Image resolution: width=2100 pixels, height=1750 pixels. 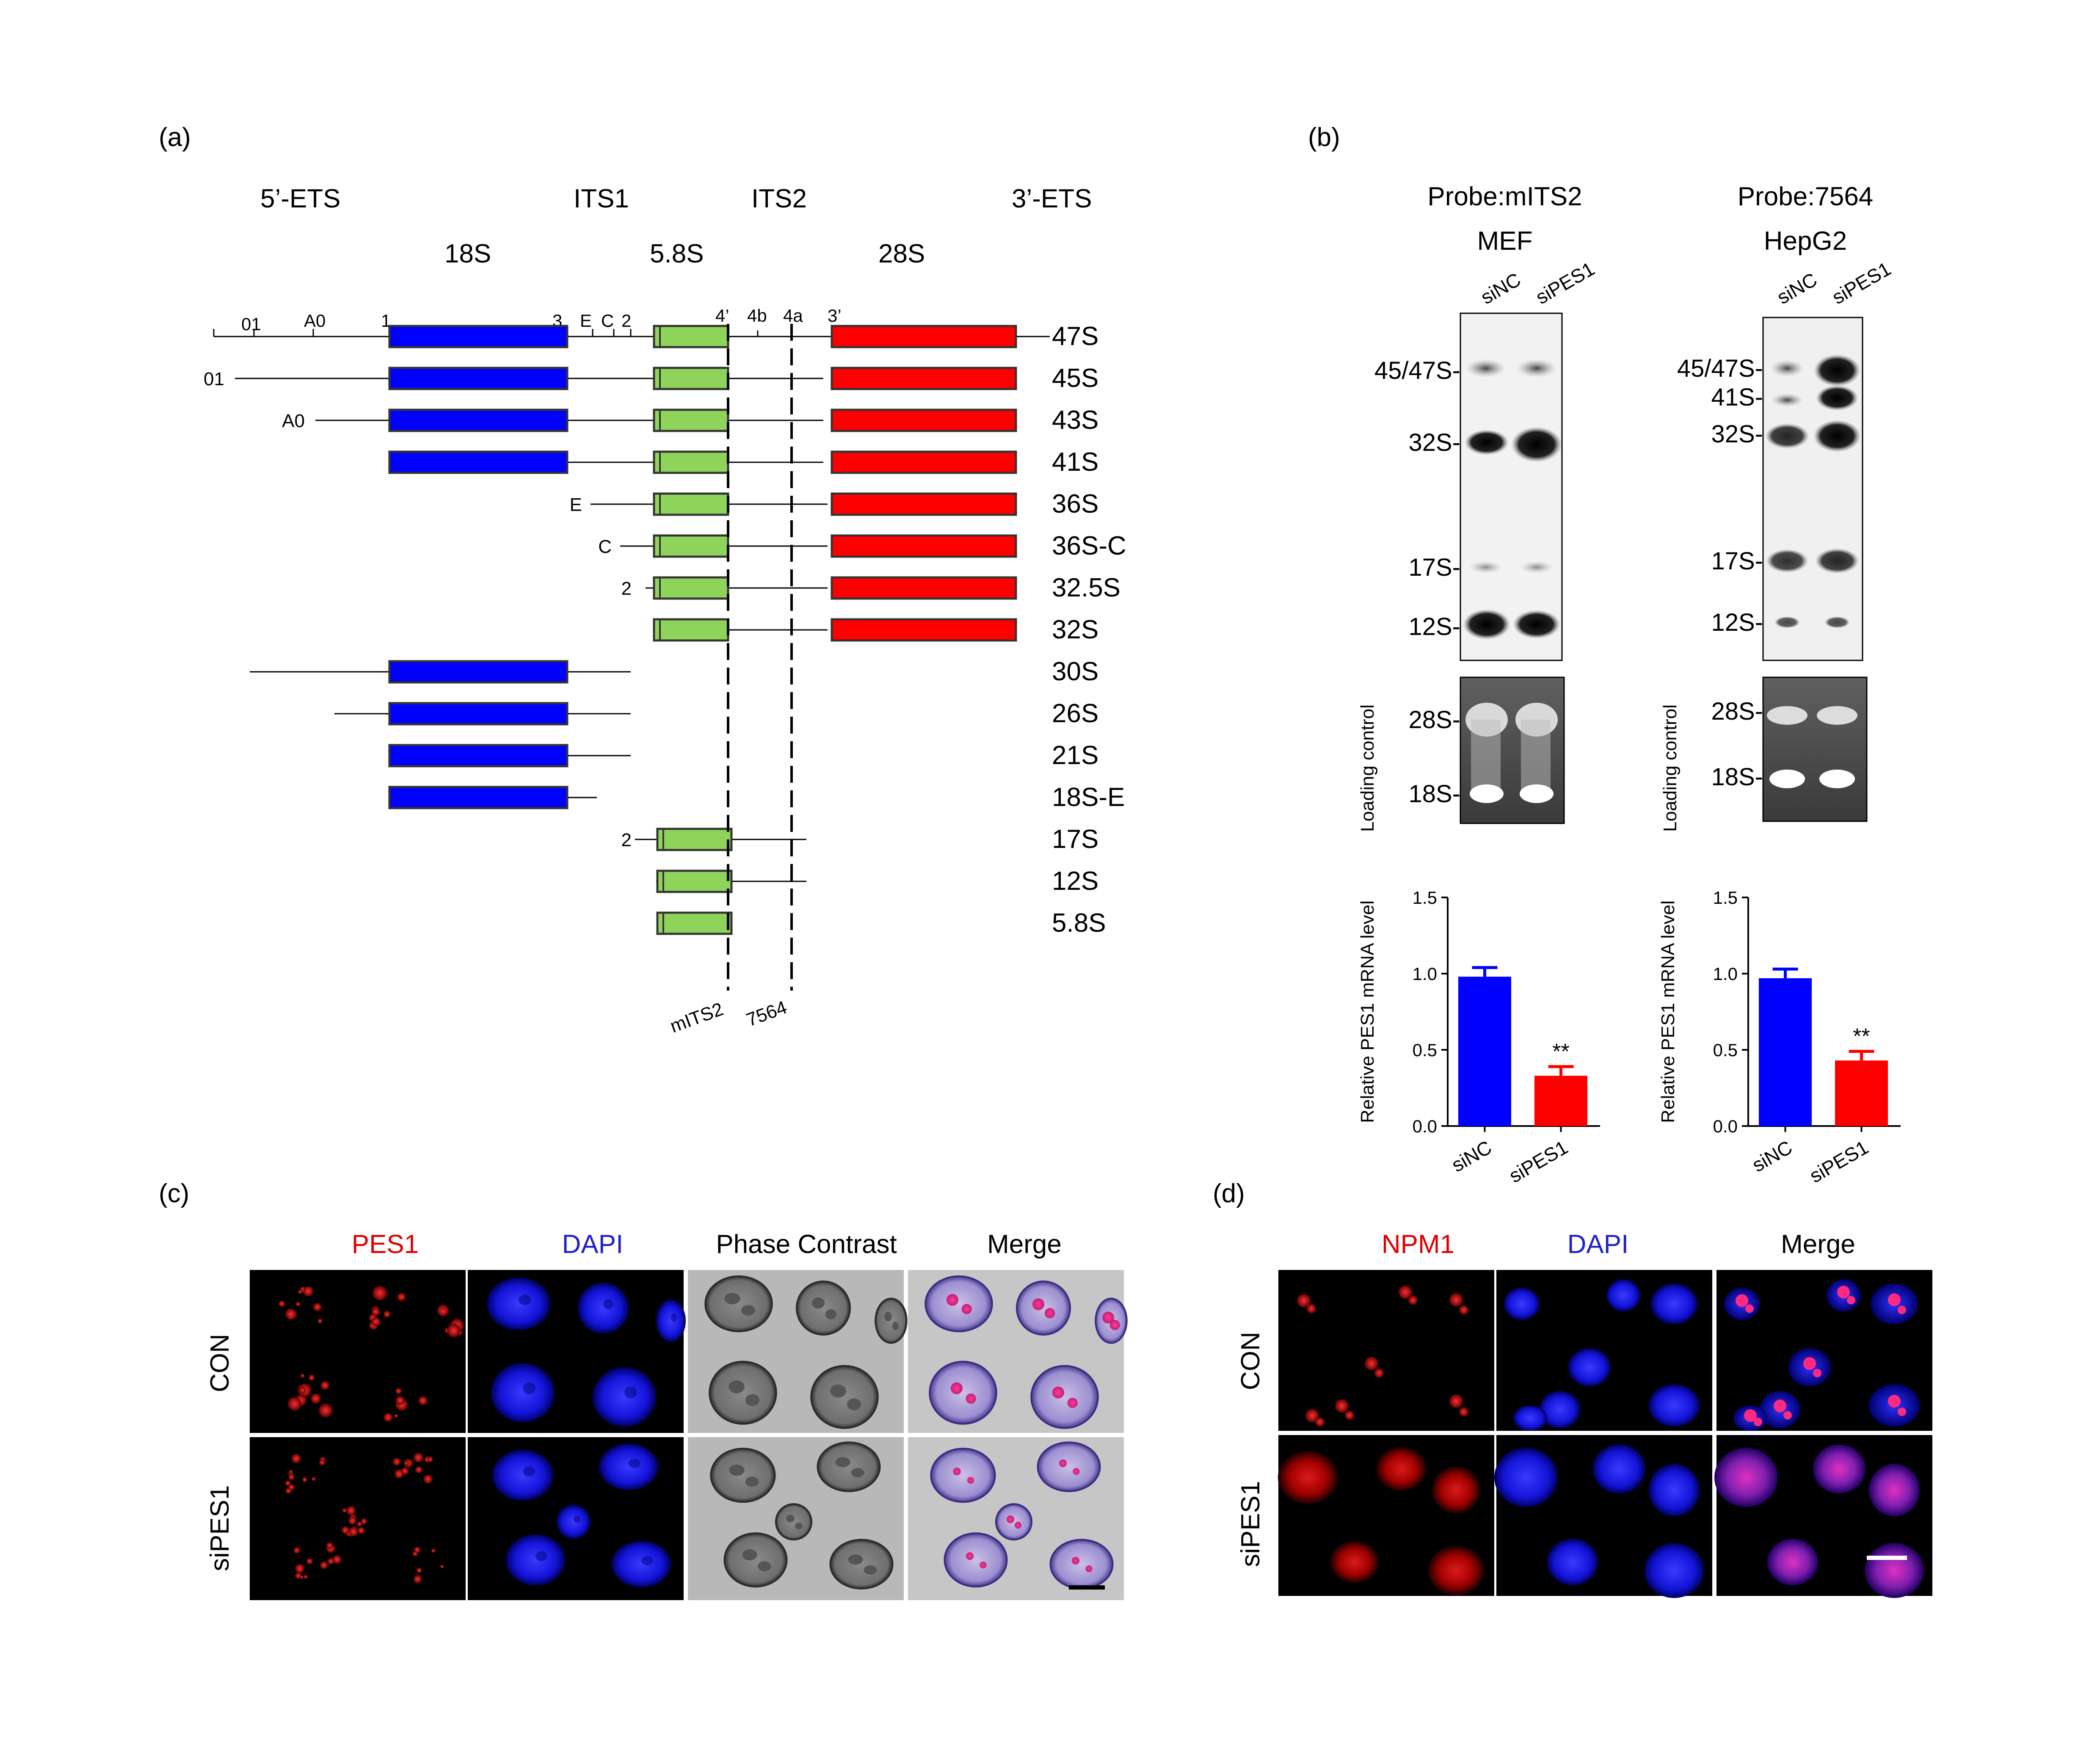 What do you see at coordinates (1434, 567) in the screenshot?
I see `blot1-band-17s: 17S-` at bounding box center [1434, 567].